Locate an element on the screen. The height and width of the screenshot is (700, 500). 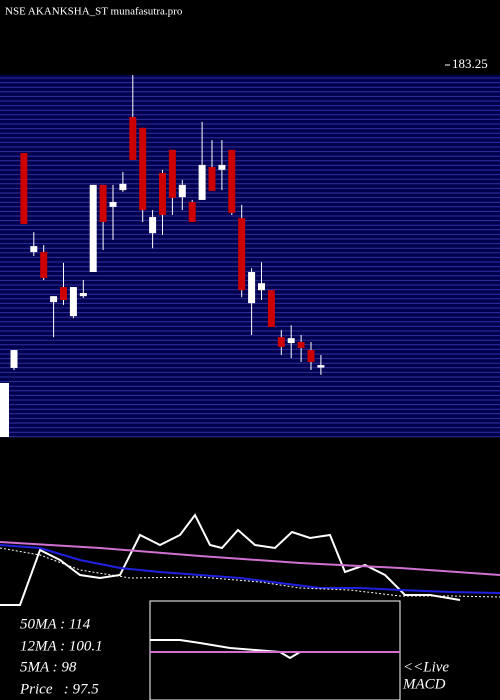
volume-block is located at coordinates (4, 410).